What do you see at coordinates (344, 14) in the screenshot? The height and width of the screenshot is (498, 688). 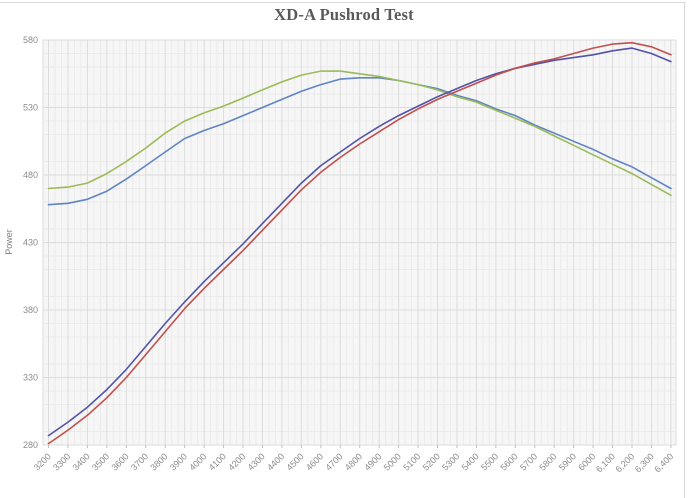 I see `chart-title: XD-A Pushrod Test` at bounding box center [344, 14].